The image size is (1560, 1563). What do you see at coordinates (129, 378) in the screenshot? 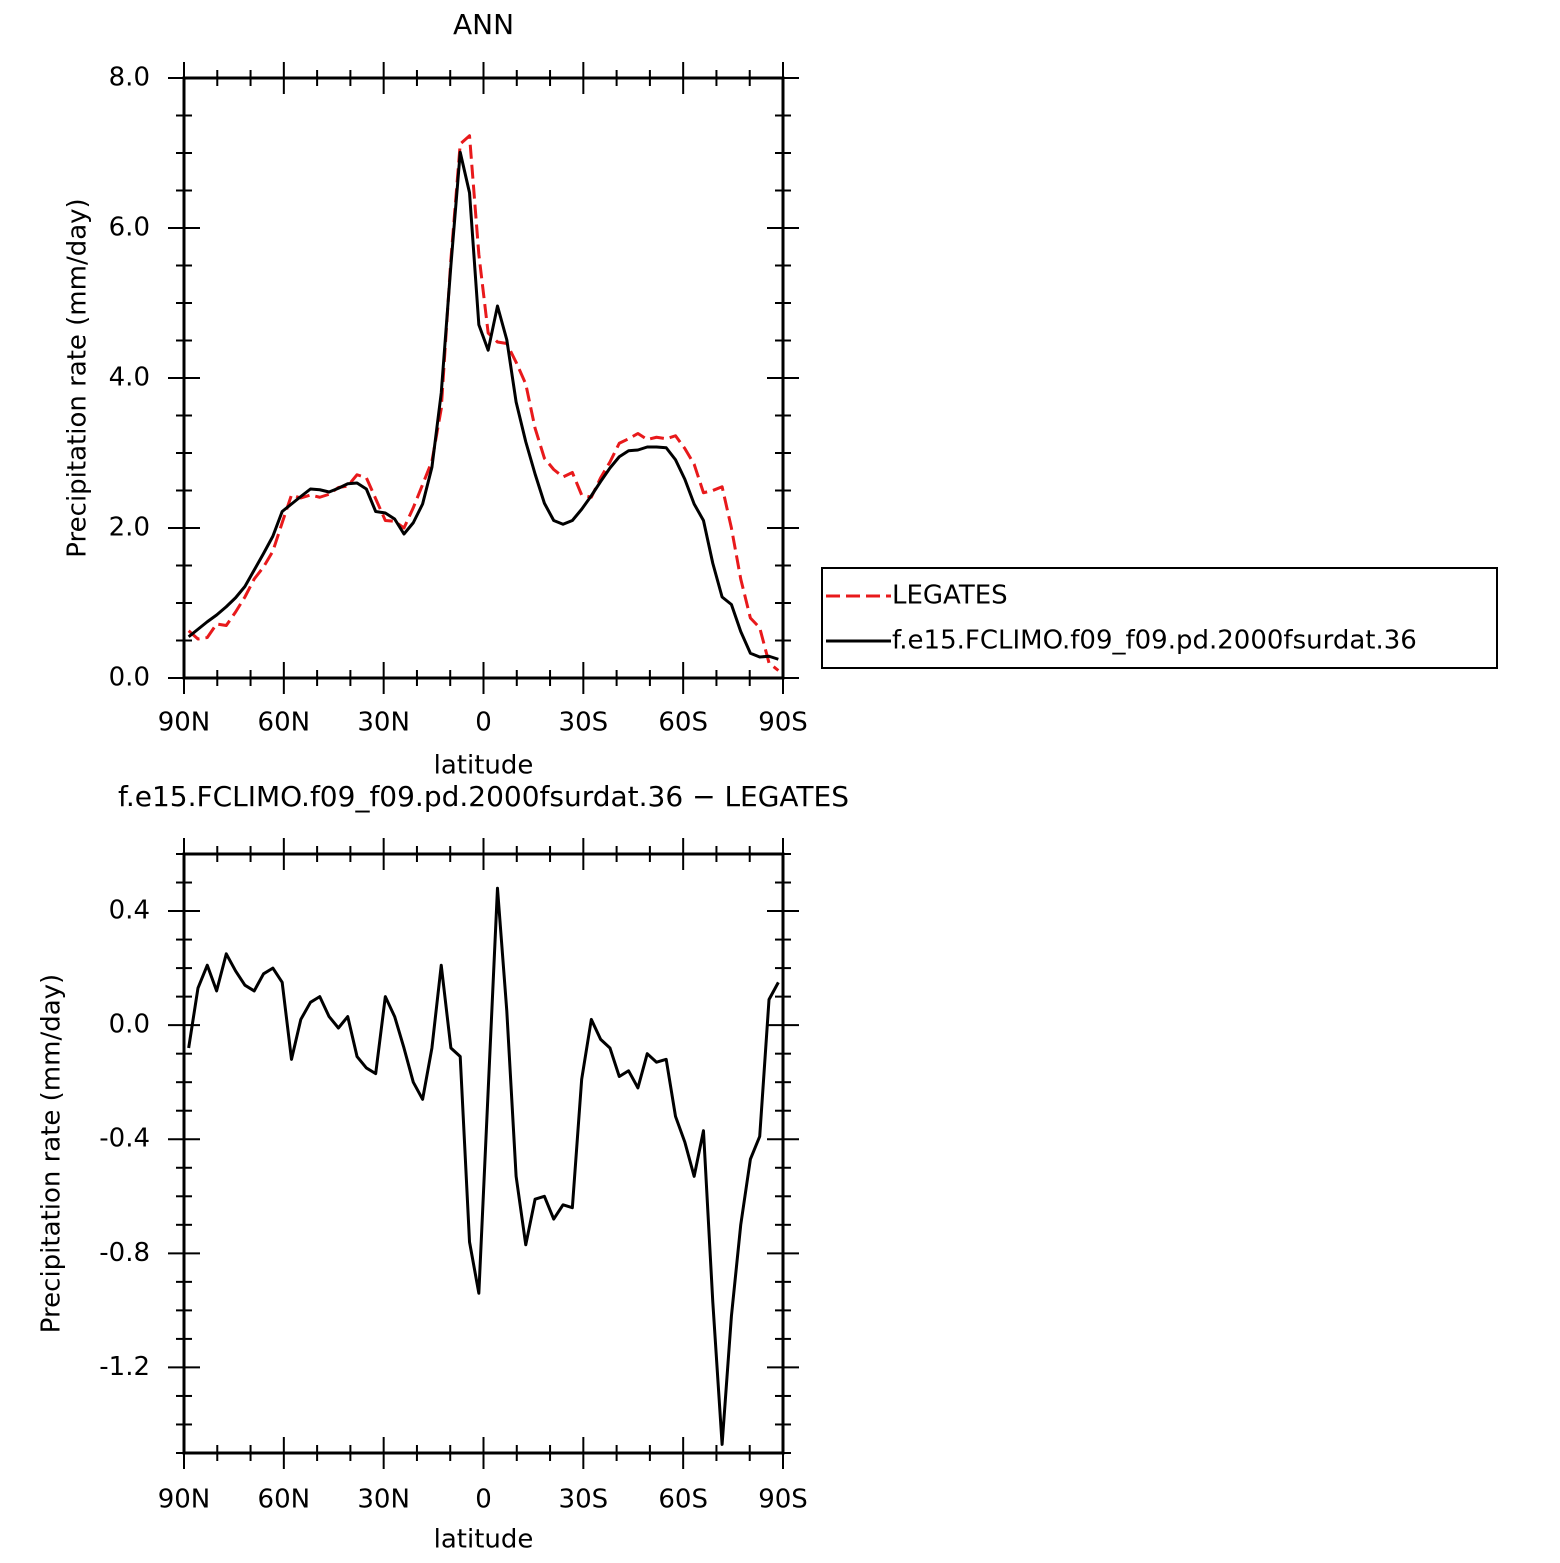
I see `y-tick-label: 4.0` at bounding box center [129, 378].